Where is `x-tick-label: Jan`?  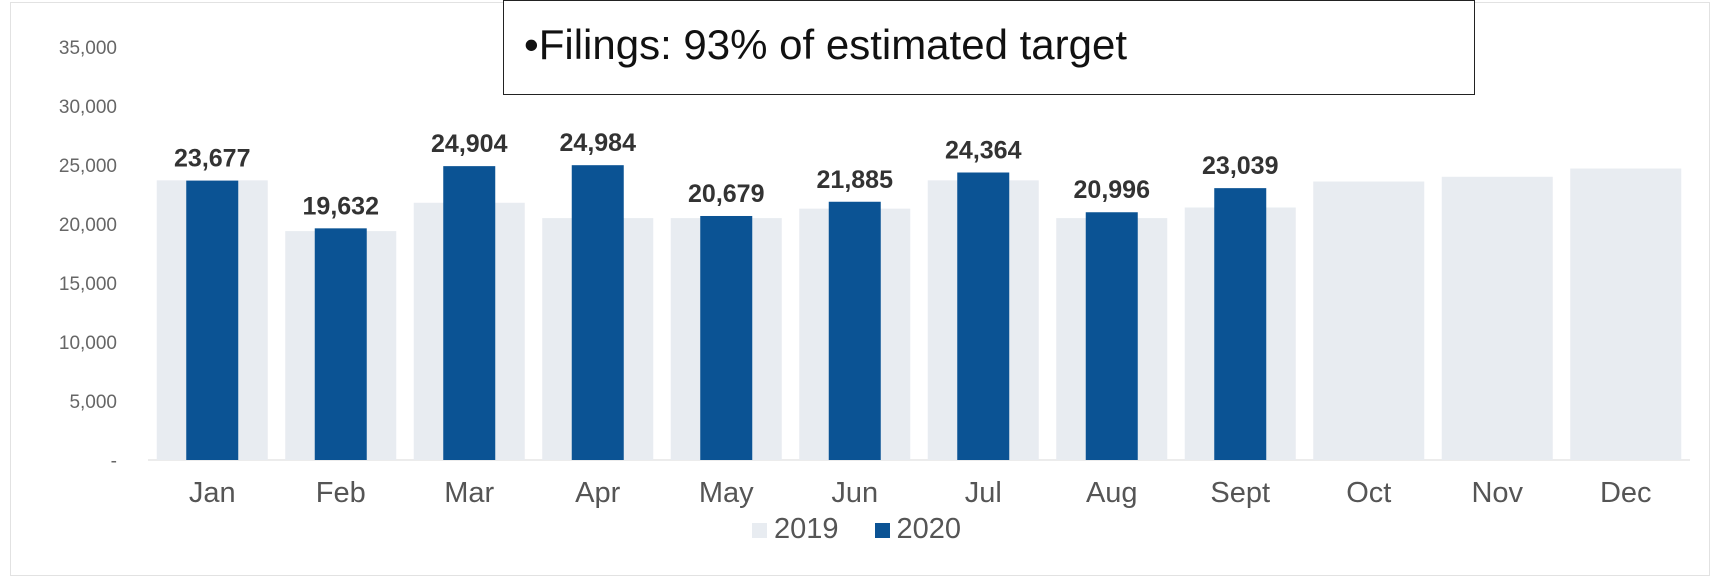
x-tick-label: Jan is located at coordinates (212, 493).